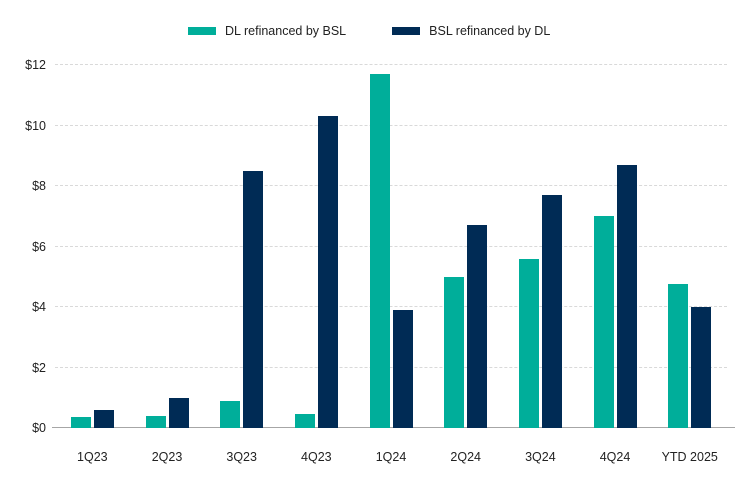 The width and height of the screenshot is (737, 480). I want to click on x-tick-label: 2Q24, so click(465, 457).